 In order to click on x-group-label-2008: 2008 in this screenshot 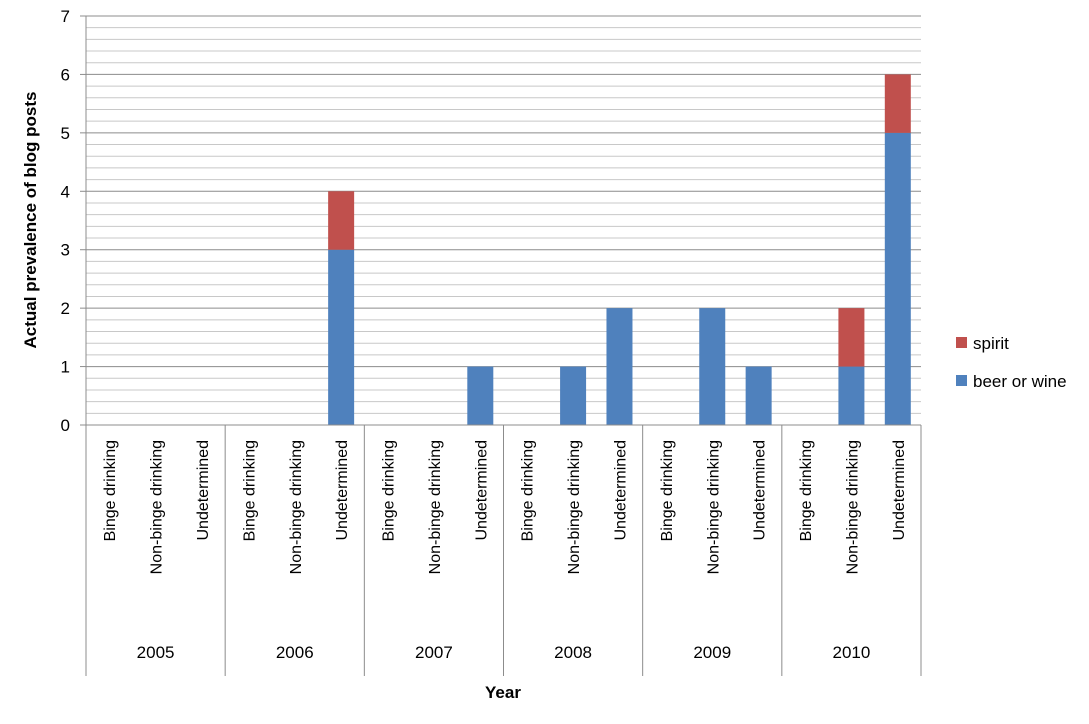, I will do `click(573, 652)`.